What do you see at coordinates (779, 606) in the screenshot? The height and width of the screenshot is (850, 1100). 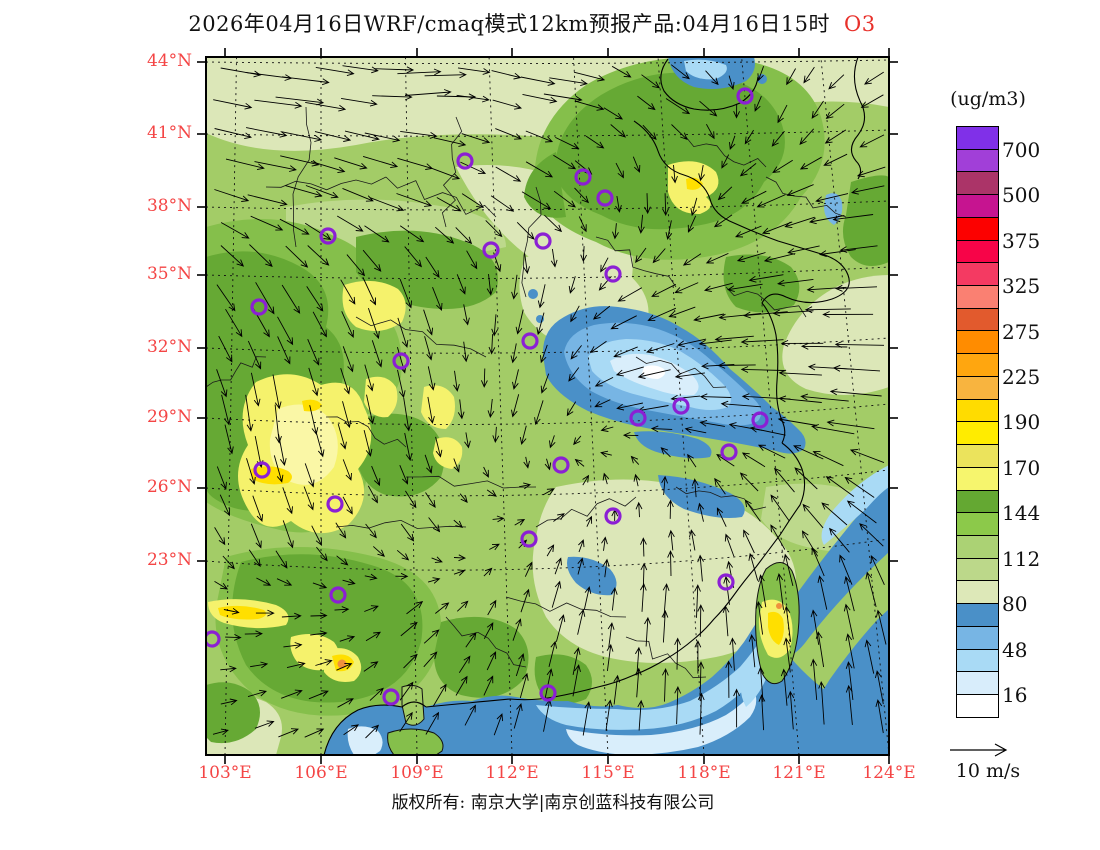 I see `orange-taiwan-dot` at bounding box center [779, 606].